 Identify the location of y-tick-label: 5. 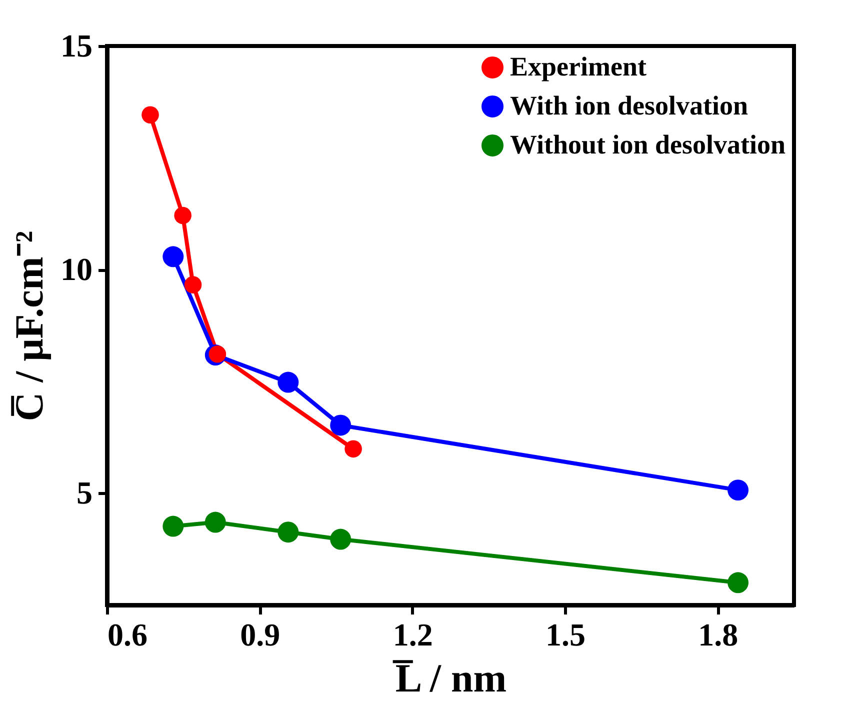
(84, 492).